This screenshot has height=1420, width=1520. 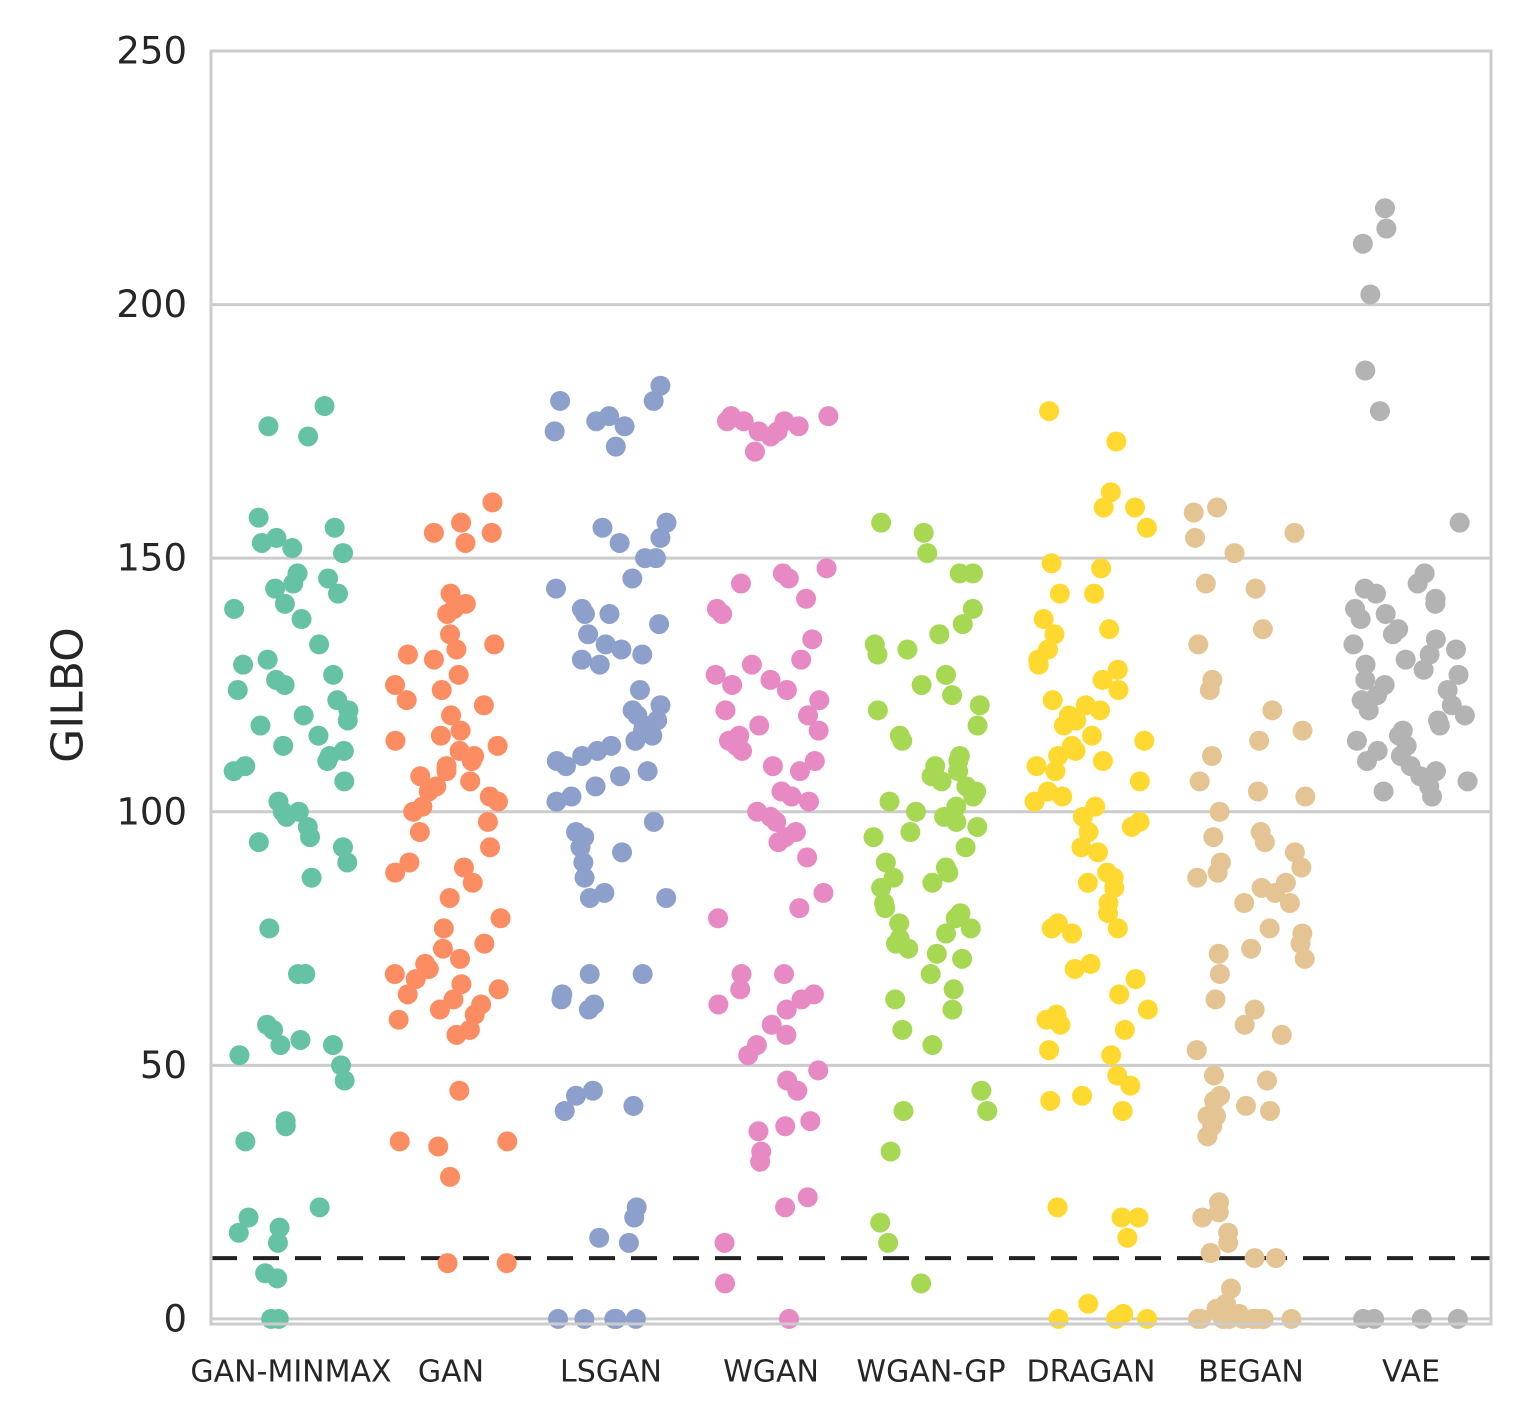 What do you see at coordinates (163, 1065) in the screenshot?
I see `y-tick-label: 50` at bounding box center [163, 1065].